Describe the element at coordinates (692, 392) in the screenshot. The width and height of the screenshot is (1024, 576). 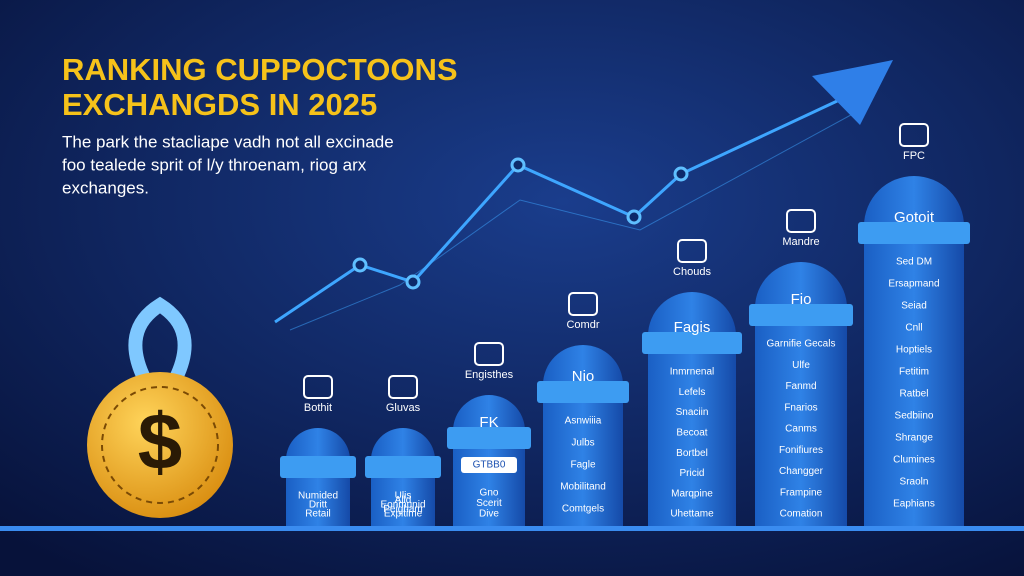
I see `column-item: Lefels` at that location.